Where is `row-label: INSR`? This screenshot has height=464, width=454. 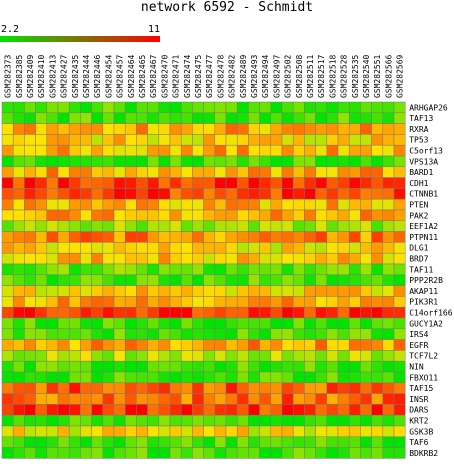 row-label: INSR is located at coordinates (418, 399).